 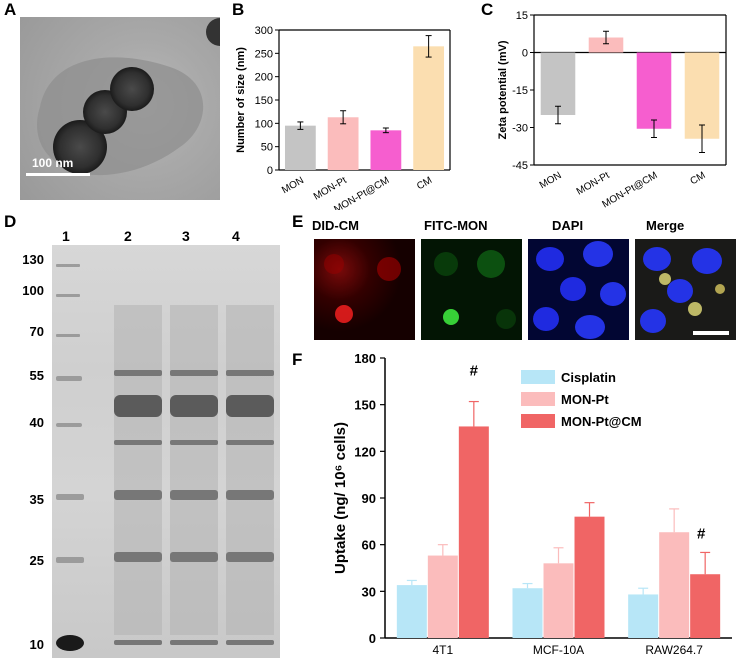 What do you see at coordinates (568, 225) in the screenshot?
I see `channel-label: DAPI` at bounding box center [568, 225].